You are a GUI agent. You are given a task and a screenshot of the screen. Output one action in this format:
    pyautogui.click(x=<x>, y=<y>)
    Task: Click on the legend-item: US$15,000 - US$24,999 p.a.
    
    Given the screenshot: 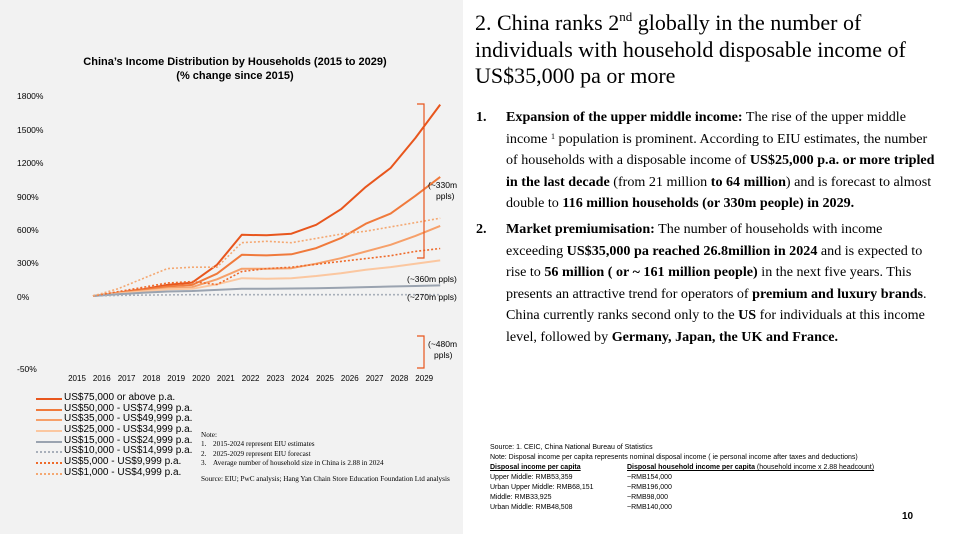 What is the action you would take?
    pyautogui.click(x=121, y=440)
    